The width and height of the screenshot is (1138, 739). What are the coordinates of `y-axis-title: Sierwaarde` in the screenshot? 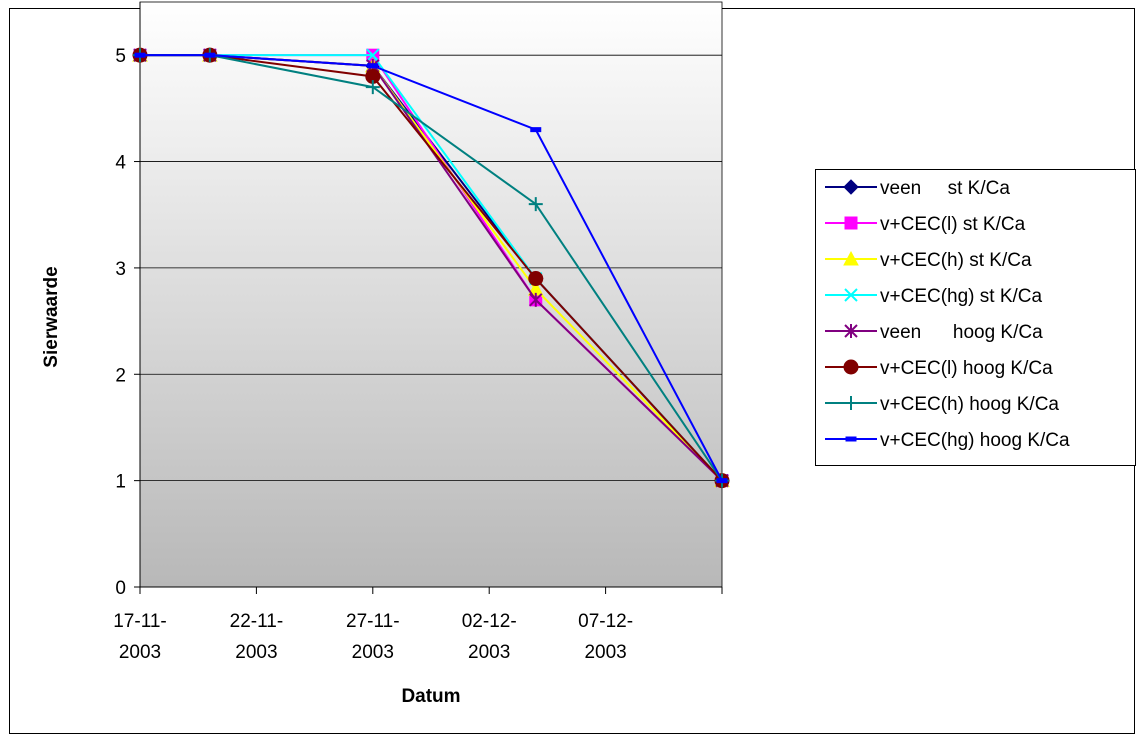 It's located at (51, 316).